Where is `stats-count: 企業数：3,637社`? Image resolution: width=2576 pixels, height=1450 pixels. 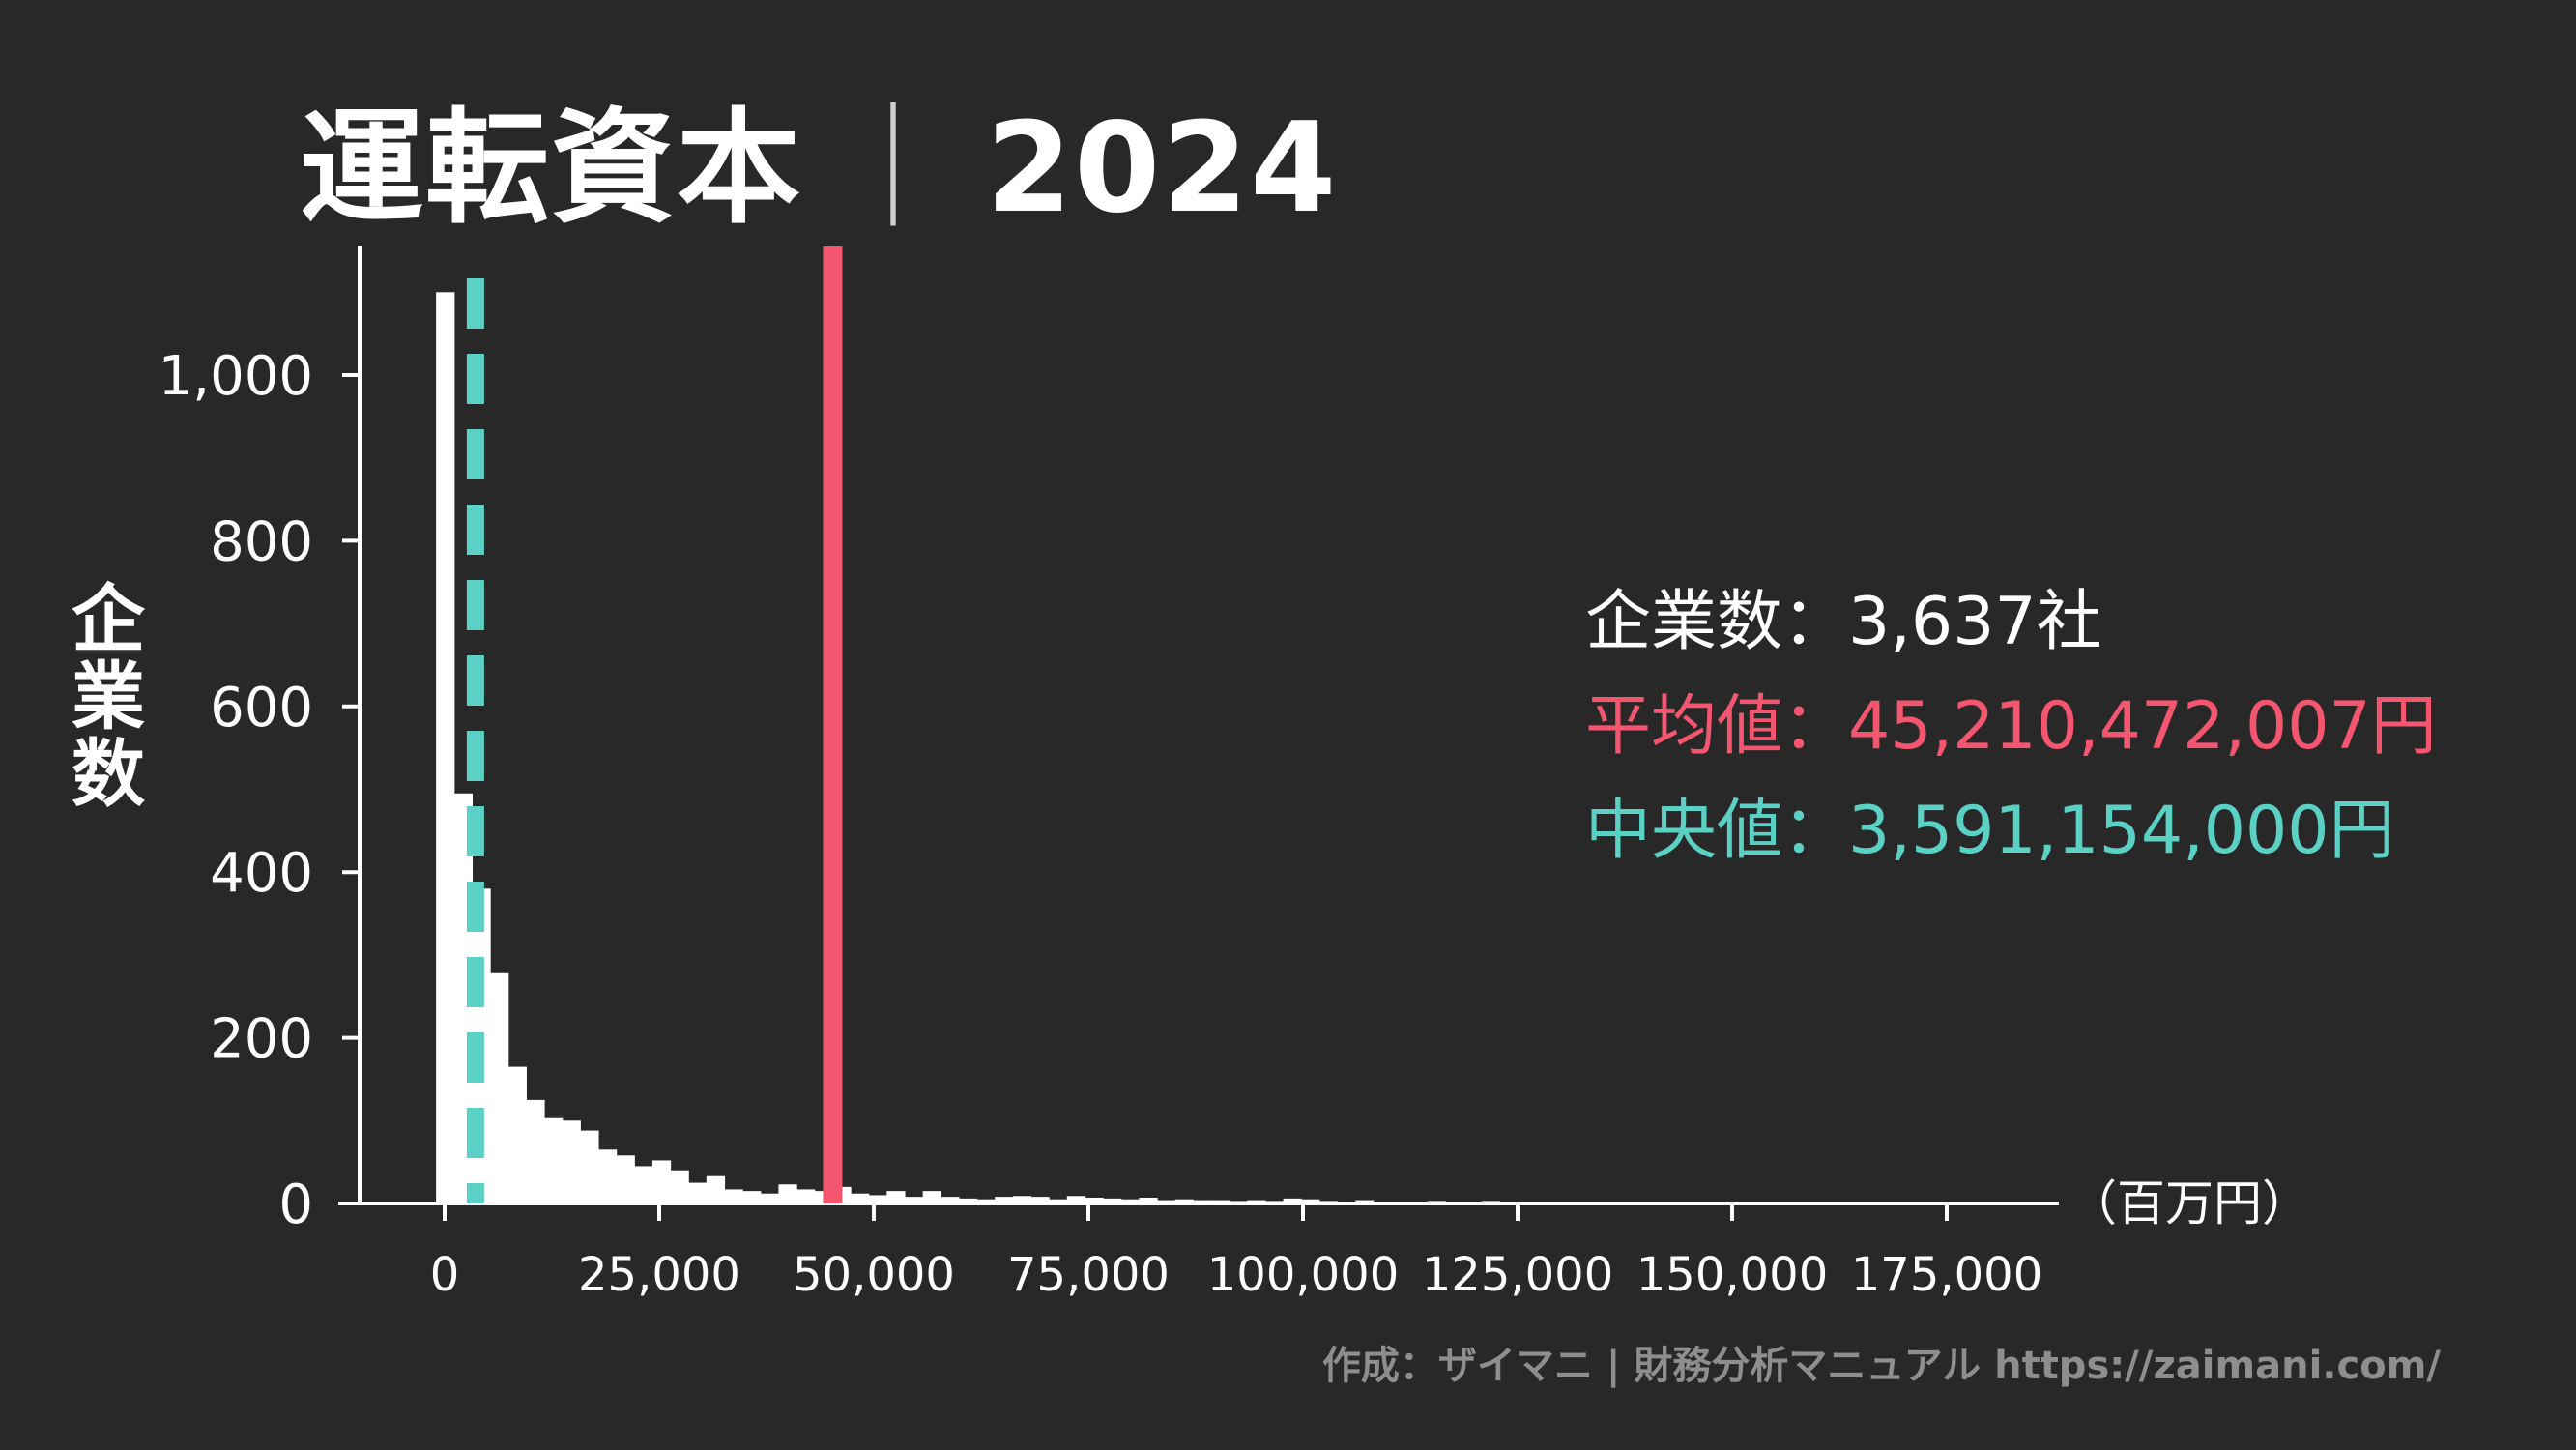 stats-count: 企業数：3,637社 is located at coordinates (2011, 622).